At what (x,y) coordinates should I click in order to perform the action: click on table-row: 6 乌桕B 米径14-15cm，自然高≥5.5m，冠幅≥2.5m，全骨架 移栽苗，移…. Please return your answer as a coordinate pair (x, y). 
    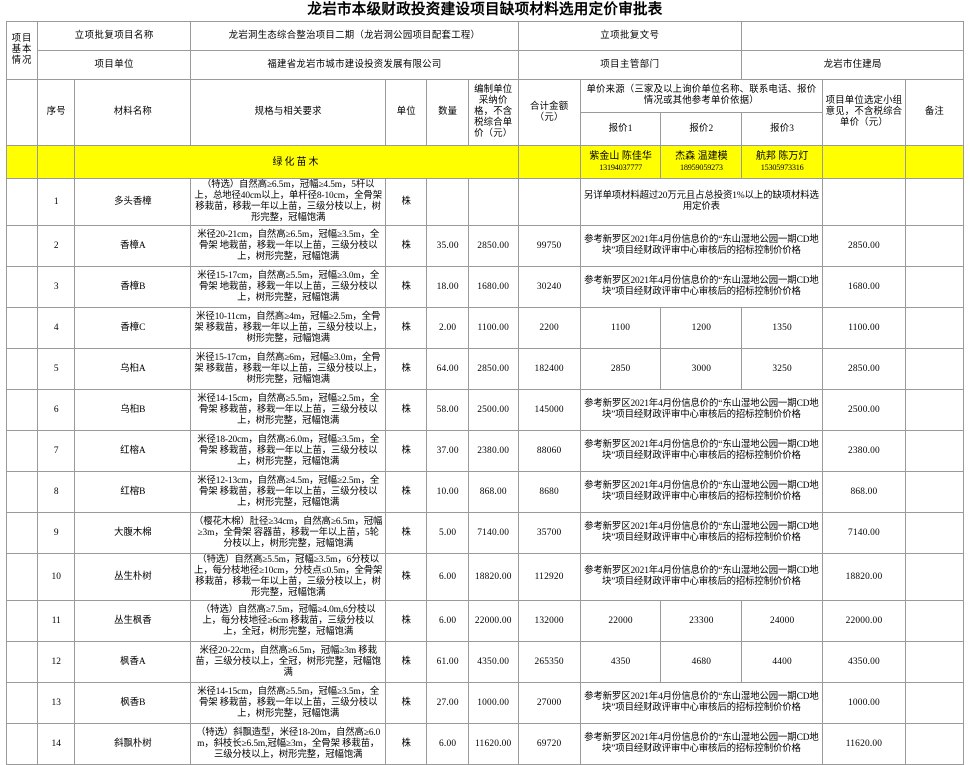
    Looking at the image, I should click on (485, 410).